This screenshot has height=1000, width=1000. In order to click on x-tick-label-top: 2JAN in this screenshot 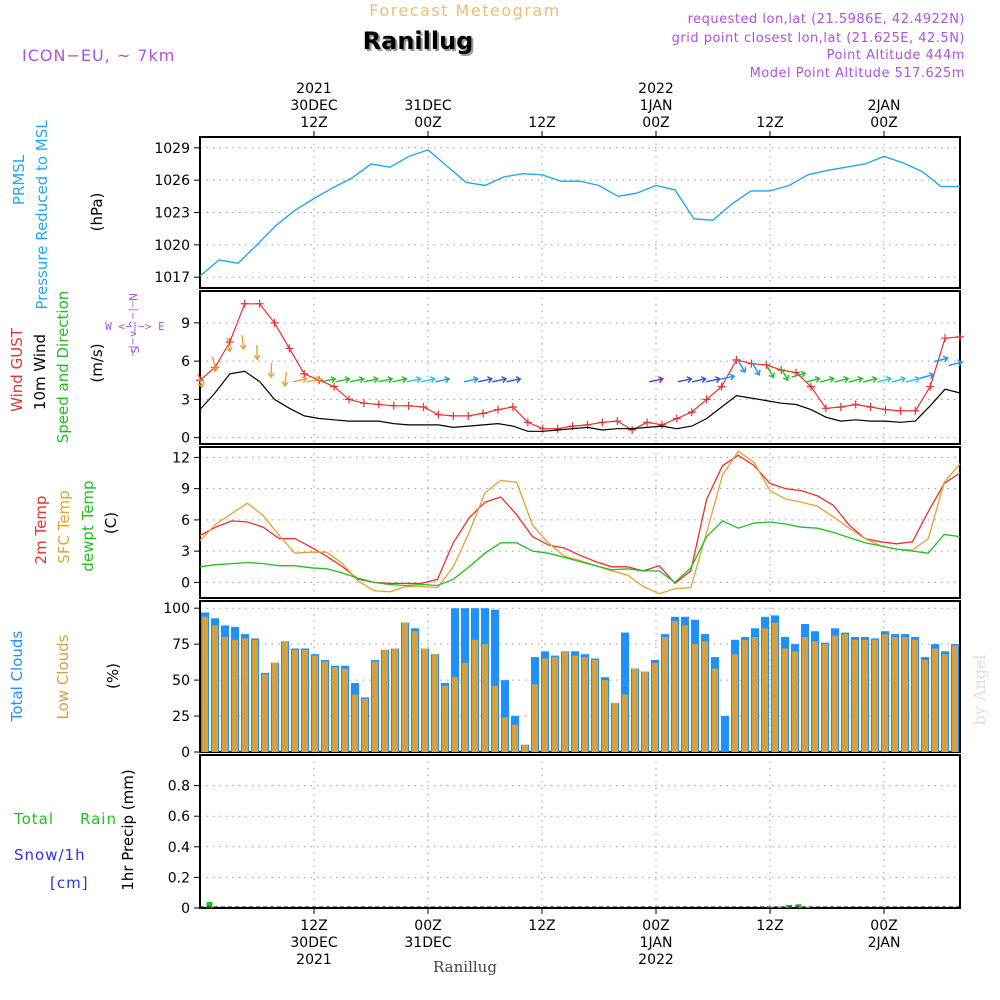, I will do `click(884, 106)`.